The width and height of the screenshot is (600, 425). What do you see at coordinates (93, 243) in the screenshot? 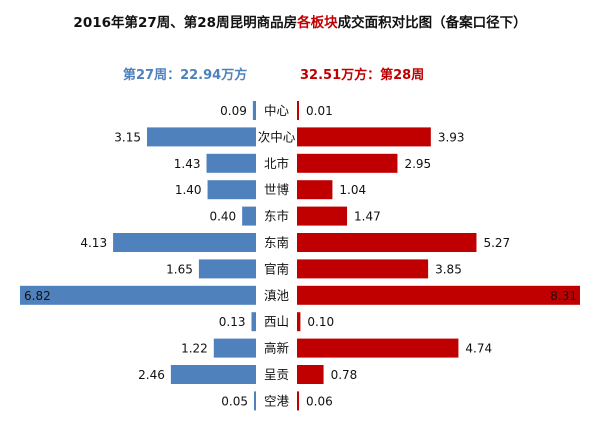
I see `value-label-week27-5: 4.13` at bounding box center [93, 243].